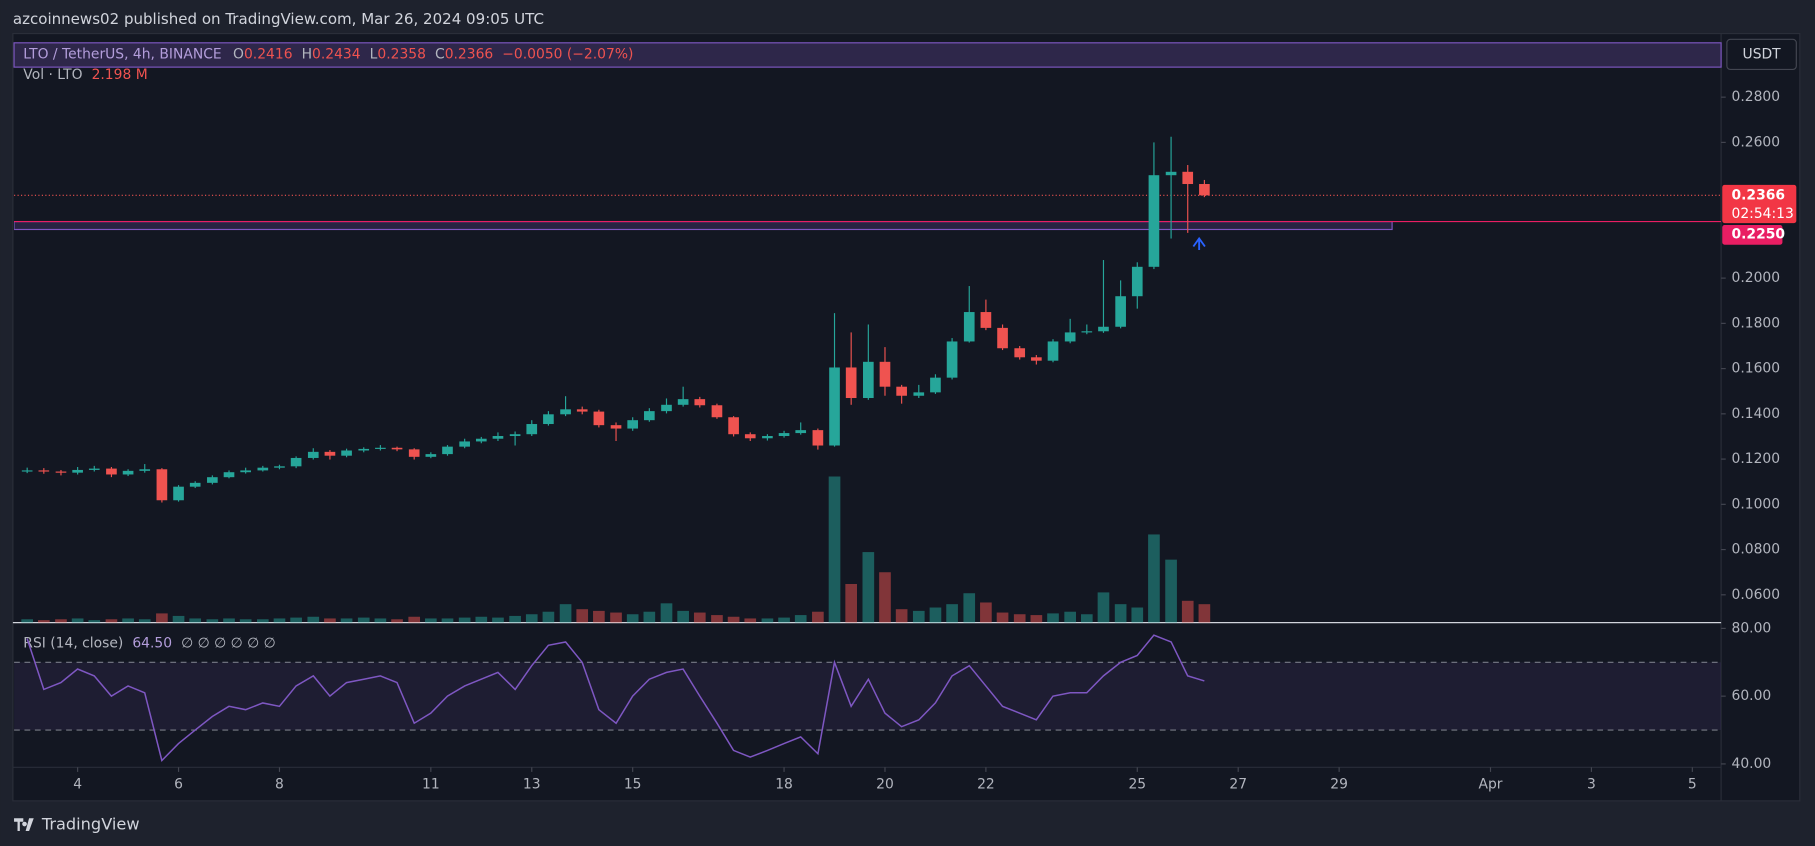 This screenshot has height=846, width=1815. Describe the element at coordinates (885, 785) in the screenshot. I see `x-tick-label: 20` at that location.